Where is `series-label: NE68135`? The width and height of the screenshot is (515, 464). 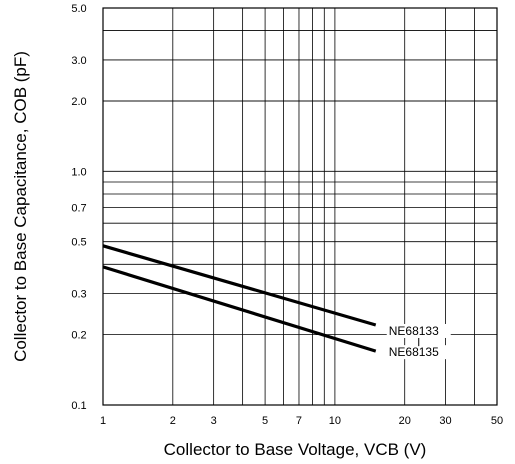 series-label: NE68135 is located at coordinates (414, 352).